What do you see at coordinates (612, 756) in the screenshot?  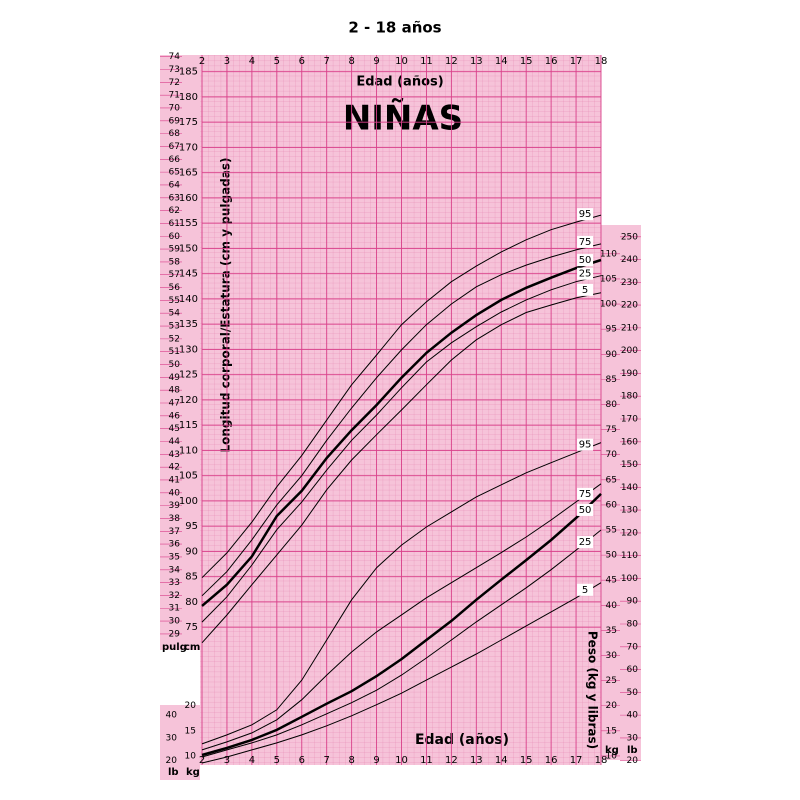 I see `kg-tick-label: 10` at bounding box center [612, 756].